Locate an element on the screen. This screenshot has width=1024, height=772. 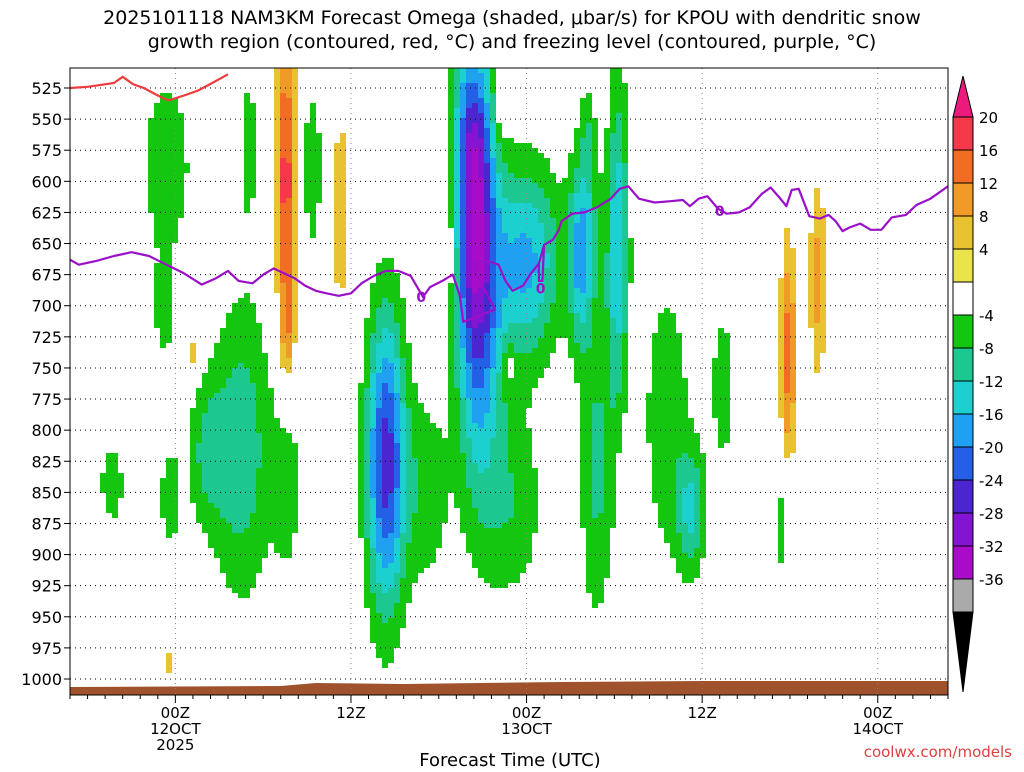
y-tick-label: 900 is located at coordinates (46, 555).